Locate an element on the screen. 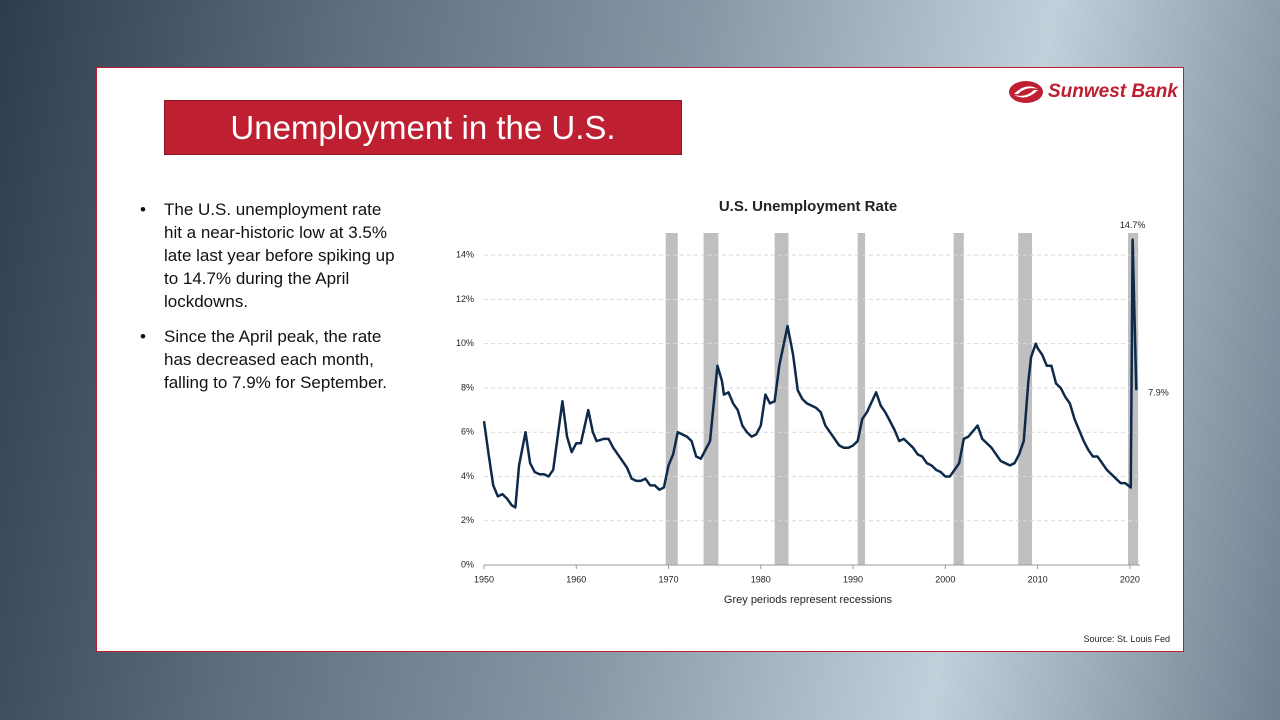  y-tick-label: 2% is located at coordinates (467, 520).